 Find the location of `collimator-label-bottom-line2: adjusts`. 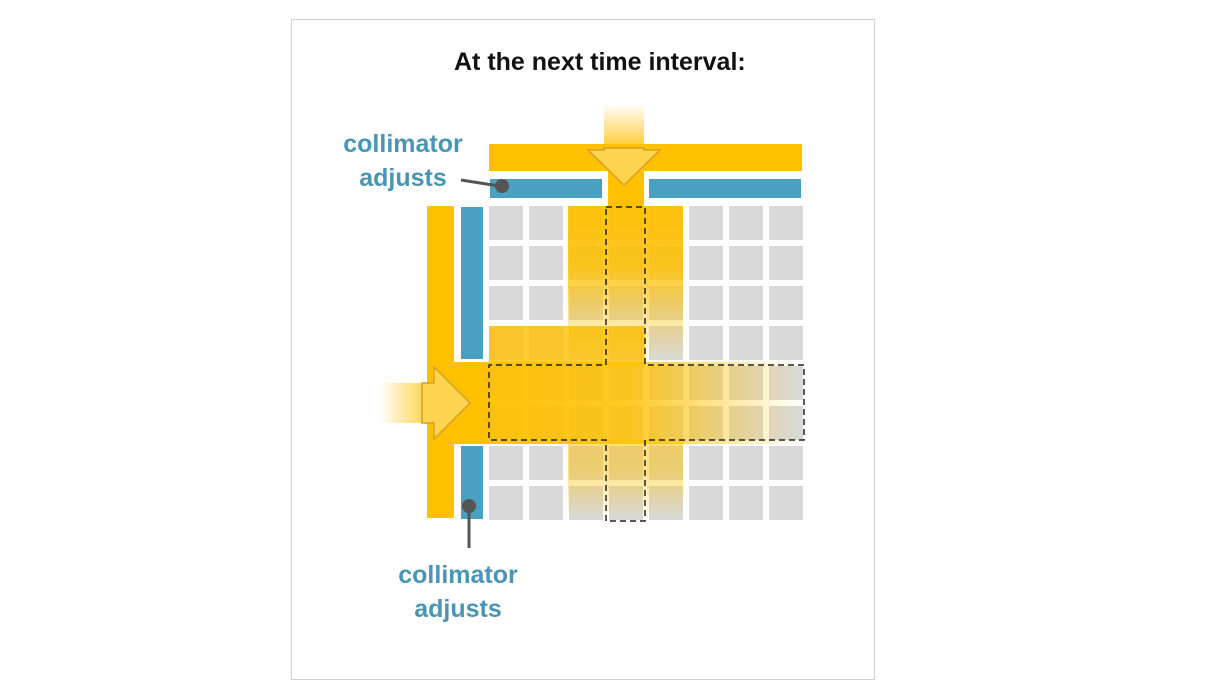

collimator-label-bottom-line2: adjusts is located at coordinates (458, 609).